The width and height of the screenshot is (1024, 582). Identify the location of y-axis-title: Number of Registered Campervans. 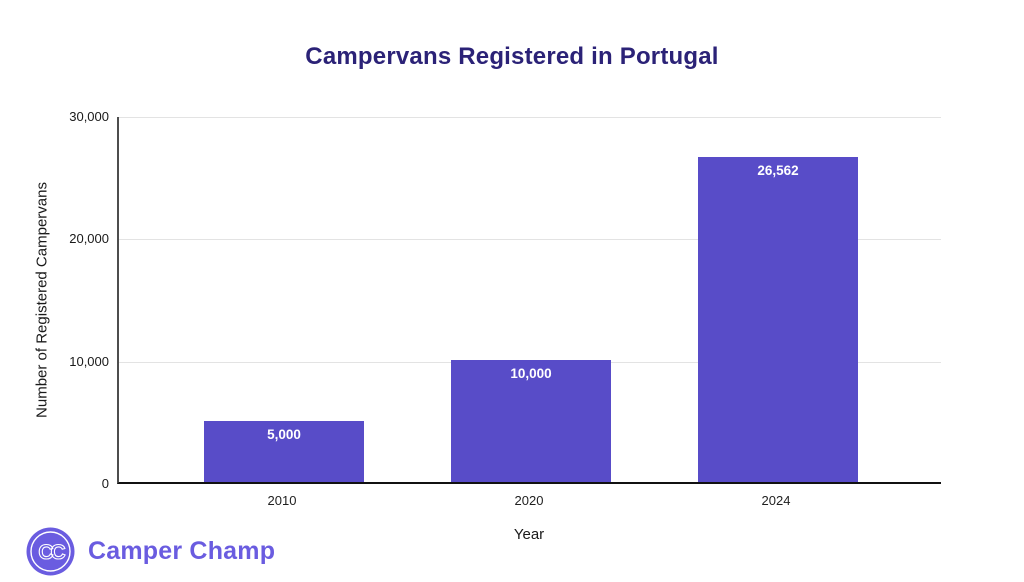
(42, 300).